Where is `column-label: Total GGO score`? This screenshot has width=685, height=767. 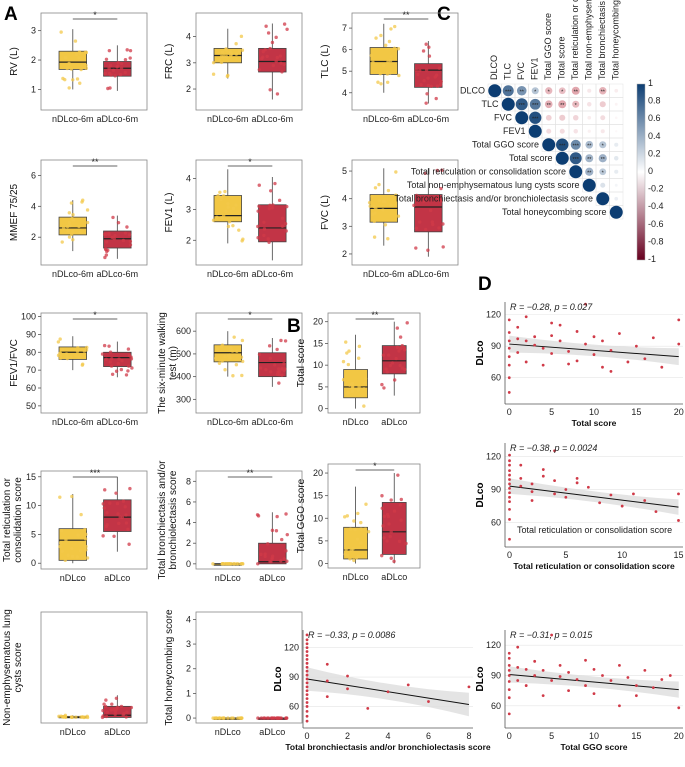
column-label: Total GGO score is located at coordinates (548, 46).